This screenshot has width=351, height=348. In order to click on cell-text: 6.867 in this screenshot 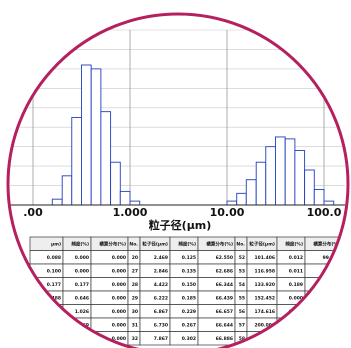, I will do `click(161, 312)`.